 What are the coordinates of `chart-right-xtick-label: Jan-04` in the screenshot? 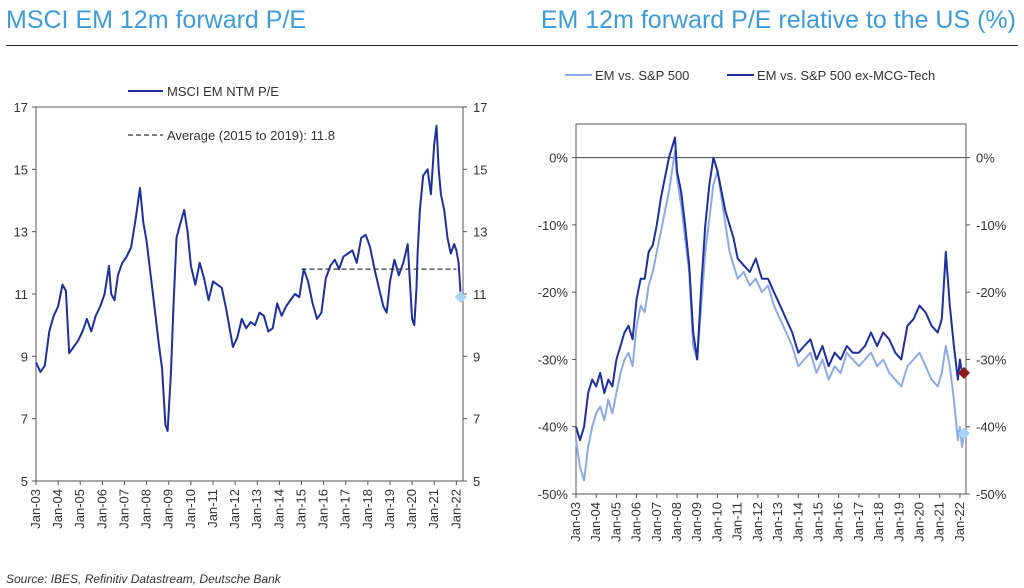 It's located at (595, 522).